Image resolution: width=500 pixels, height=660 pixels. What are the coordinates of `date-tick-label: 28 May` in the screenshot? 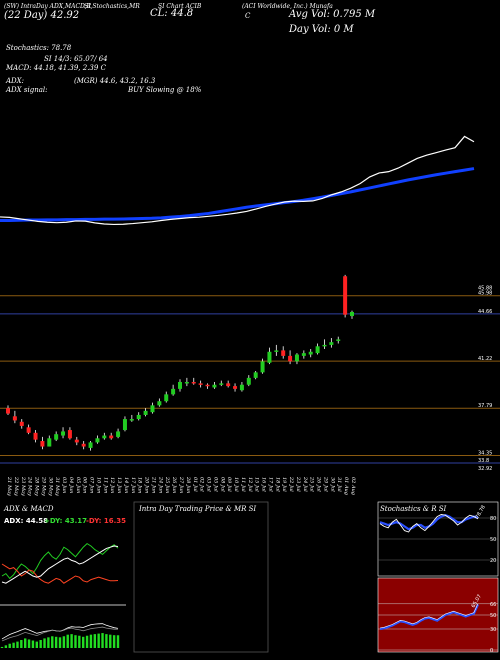 It's located at (37, 486).